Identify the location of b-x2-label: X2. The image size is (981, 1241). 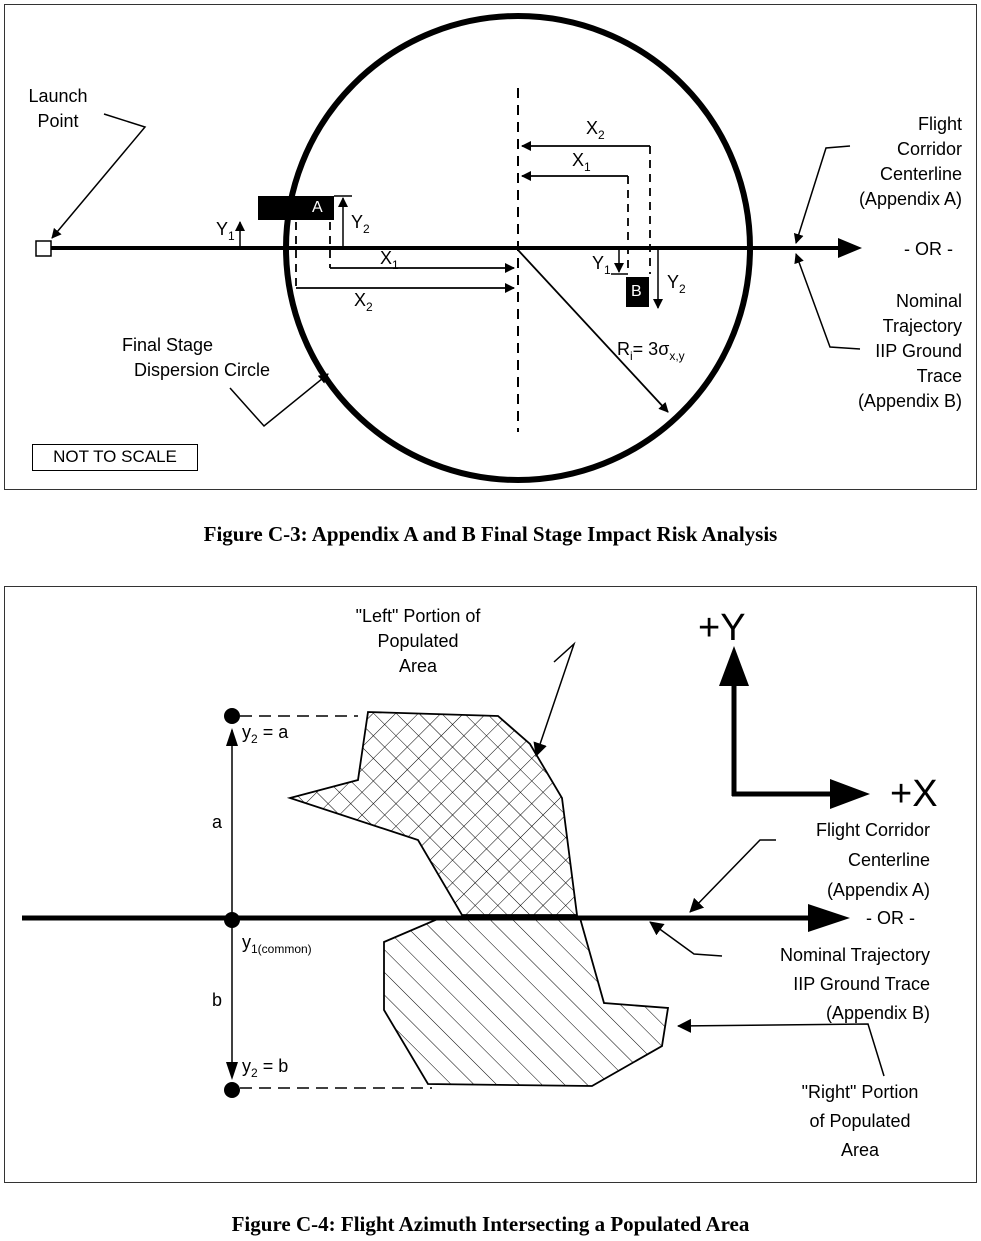
(595, 130).